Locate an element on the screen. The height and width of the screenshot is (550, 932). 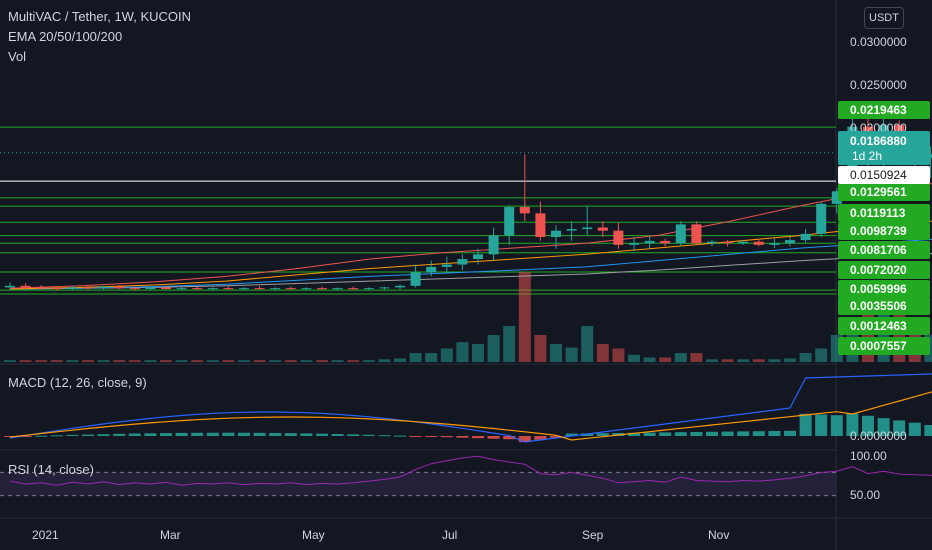
level-price-label: 0.0007557 is located at coordinates (878, 346).